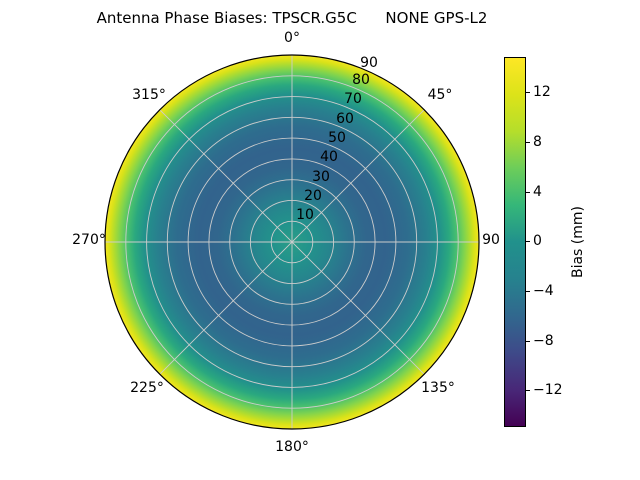  What do you see at coordinates (548, 390) in the screenshot?
I see `colorbar-tick-label: −12` at bounding box center [548, 390].